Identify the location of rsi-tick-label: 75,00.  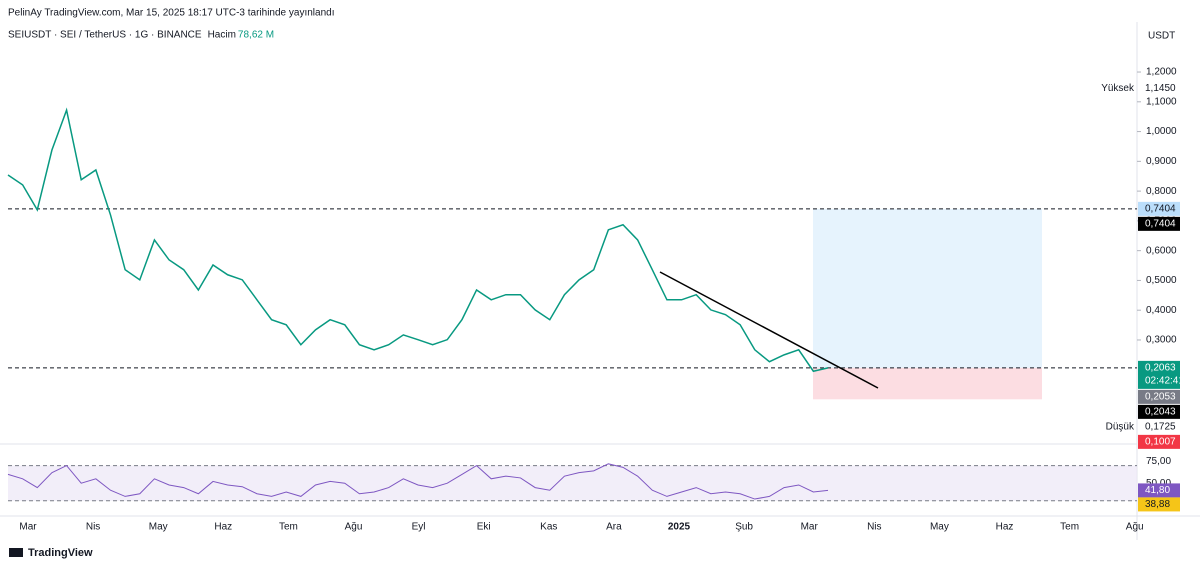
(1158, 461).